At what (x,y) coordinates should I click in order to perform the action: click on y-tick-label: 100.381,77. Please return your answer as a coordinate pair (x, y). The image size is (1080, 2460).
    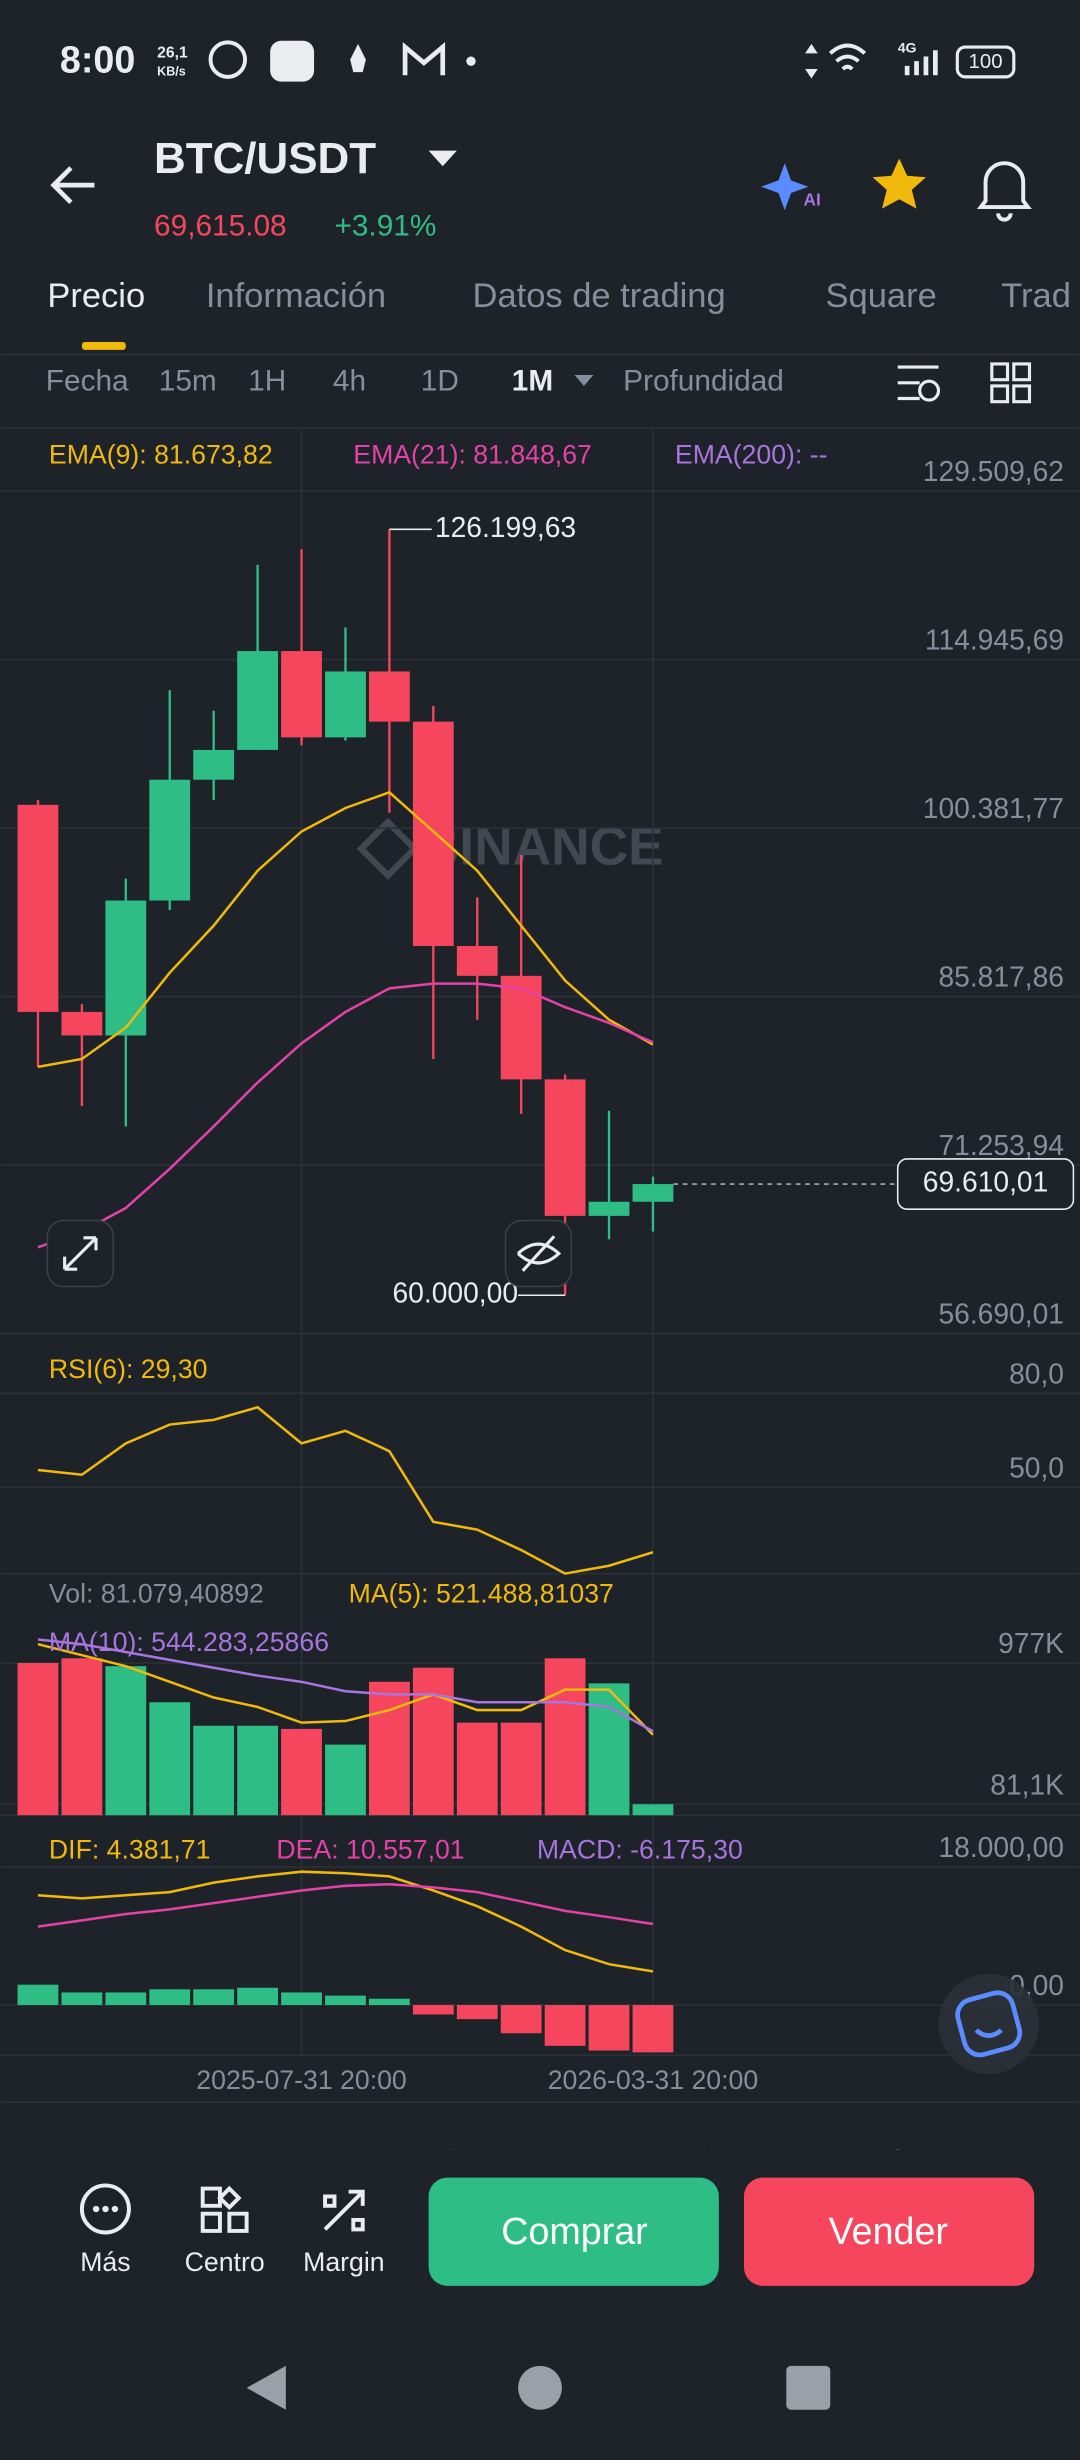
    Looking at the image, I should click on (993, 808).